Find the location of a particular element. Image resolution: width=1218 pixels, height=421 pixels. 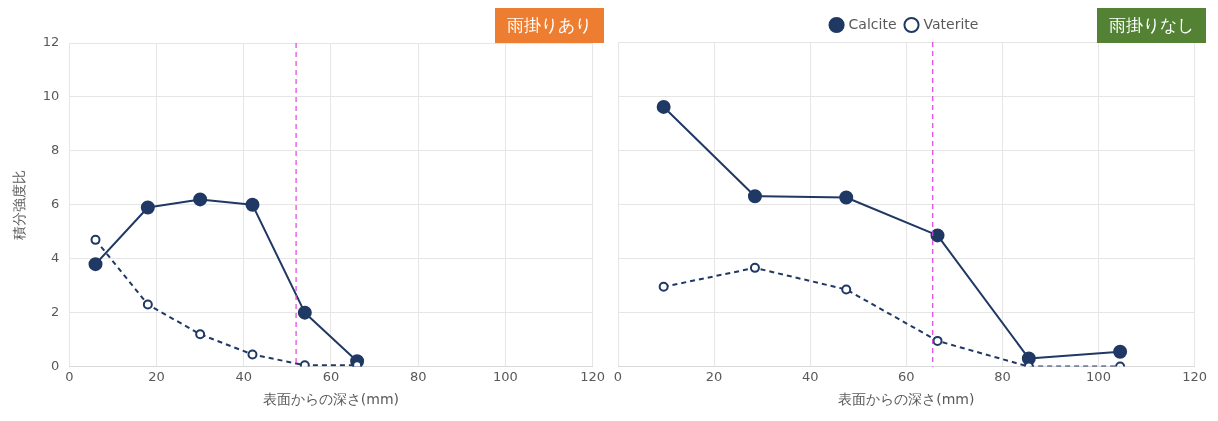

y-tick-label: 2 is located at coordinates (55, 312).